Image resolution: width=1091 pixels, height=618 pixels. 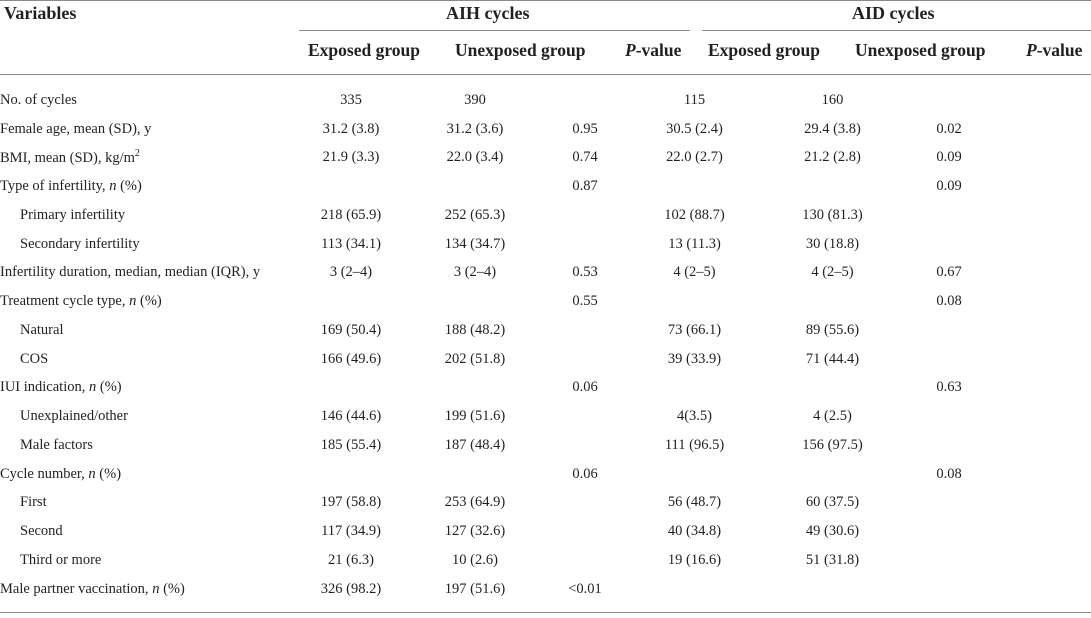 I want to click on cell-aih-exp: 335, so click(x=351, y=99).